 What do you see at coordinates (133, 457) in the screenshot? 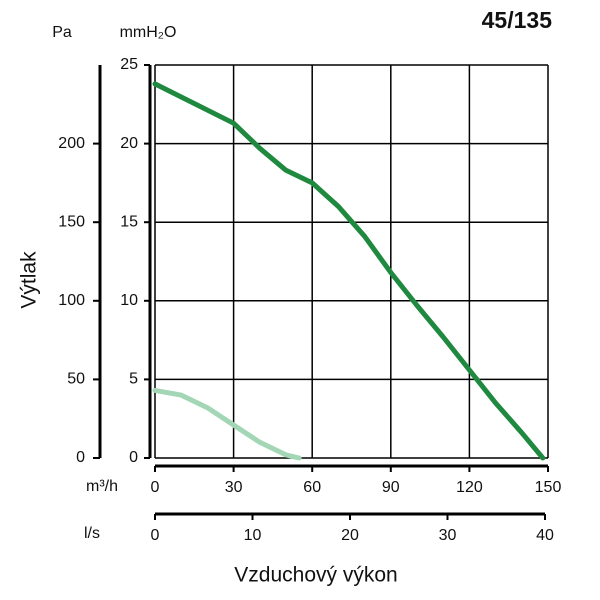
I see `y-tick-label: 0` at bounding box center [133, 457].